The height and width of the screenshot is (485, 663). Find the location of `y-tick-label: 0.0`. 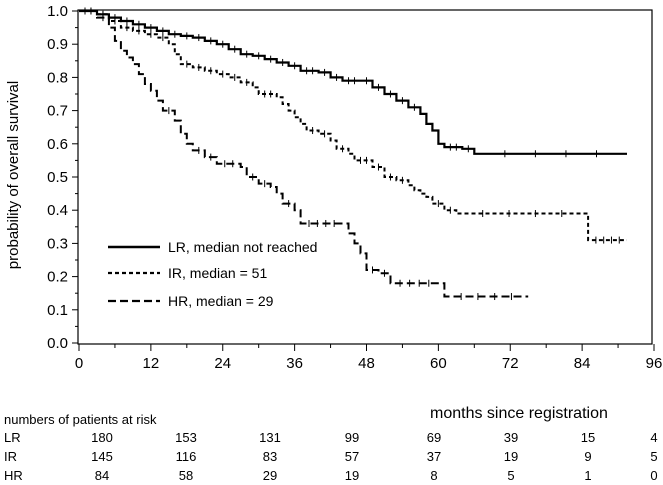

y-tick-label: 0.0 is located at coordinates (57, 343).